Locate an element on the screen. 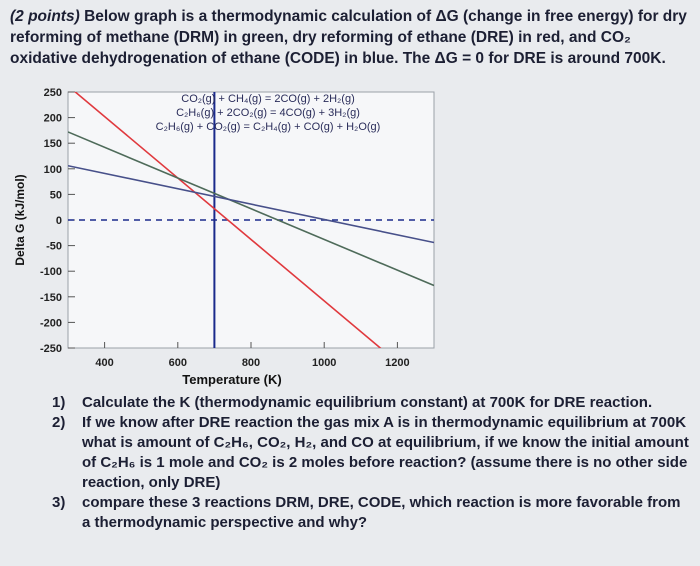  x-axis-label: Temperature (K) is located at coordinates (231, 379).